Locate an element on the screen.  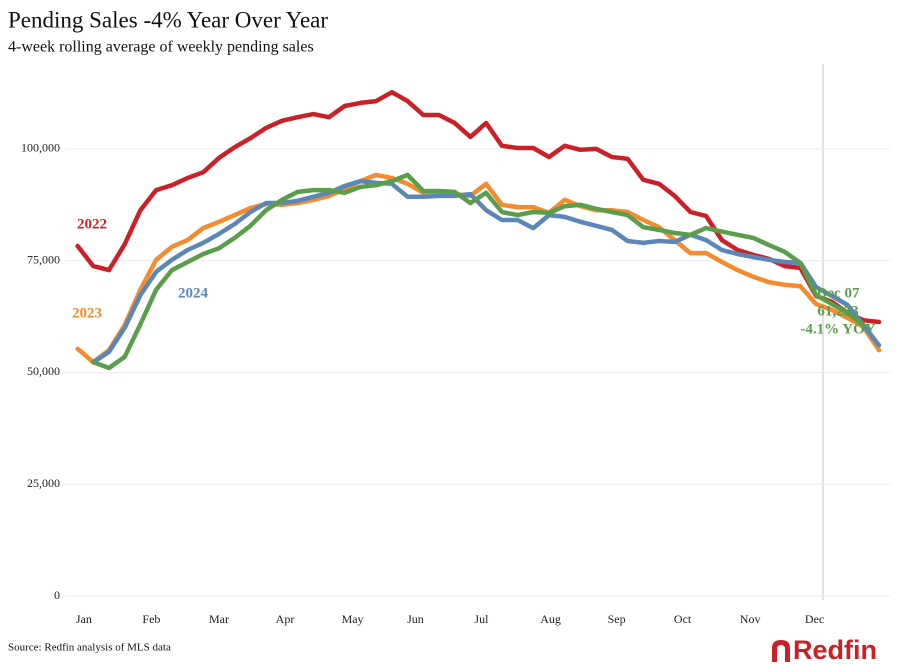
series-label: 2023 is located at coordinates (87, 313).